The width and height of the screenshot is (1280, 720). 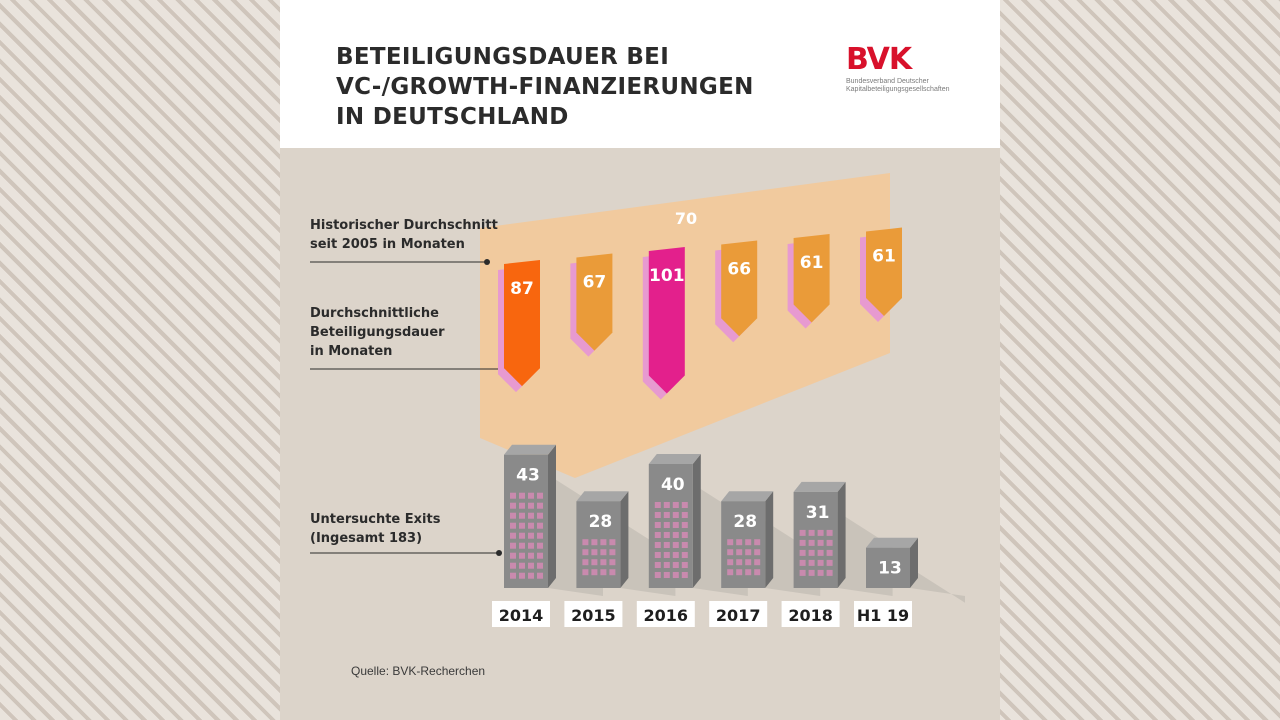 I want to click on exit-value-label: 31, so click(x=818, y=513).